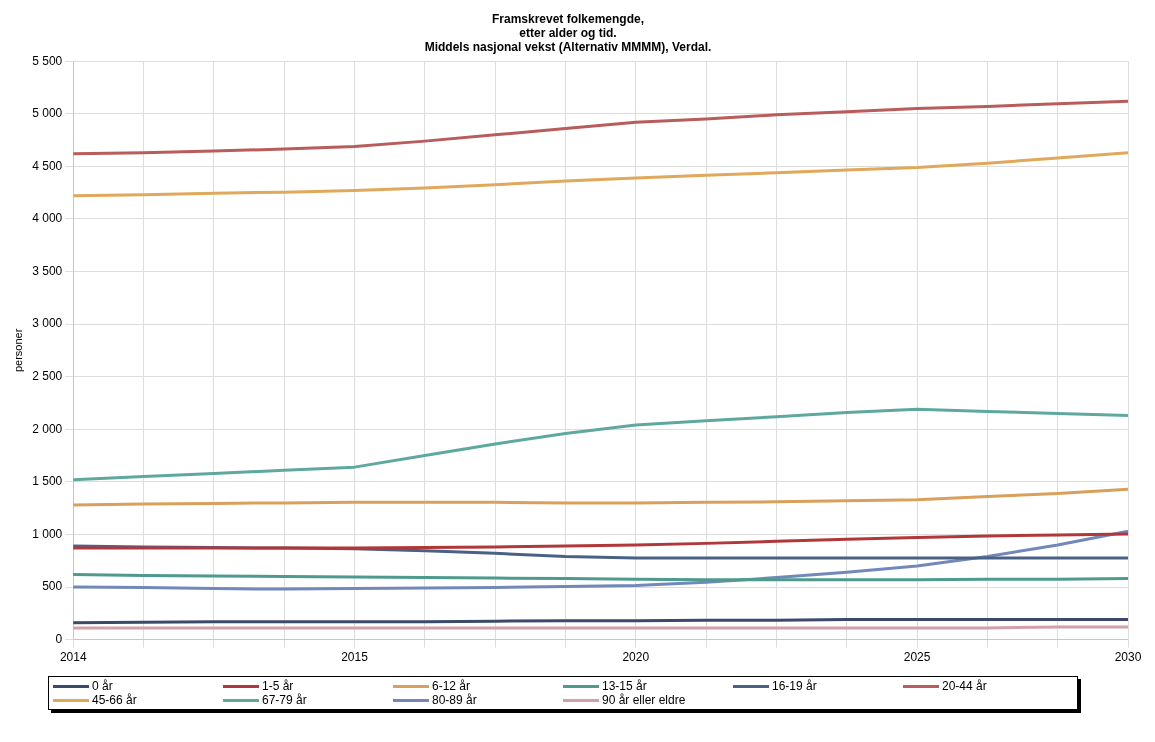 Image resolution: width=1155 pixels, height=742 pixels. Describe the element at coordinates (624, 686) in the screenshot. I see `legend-label: 13-15 år` at that location.